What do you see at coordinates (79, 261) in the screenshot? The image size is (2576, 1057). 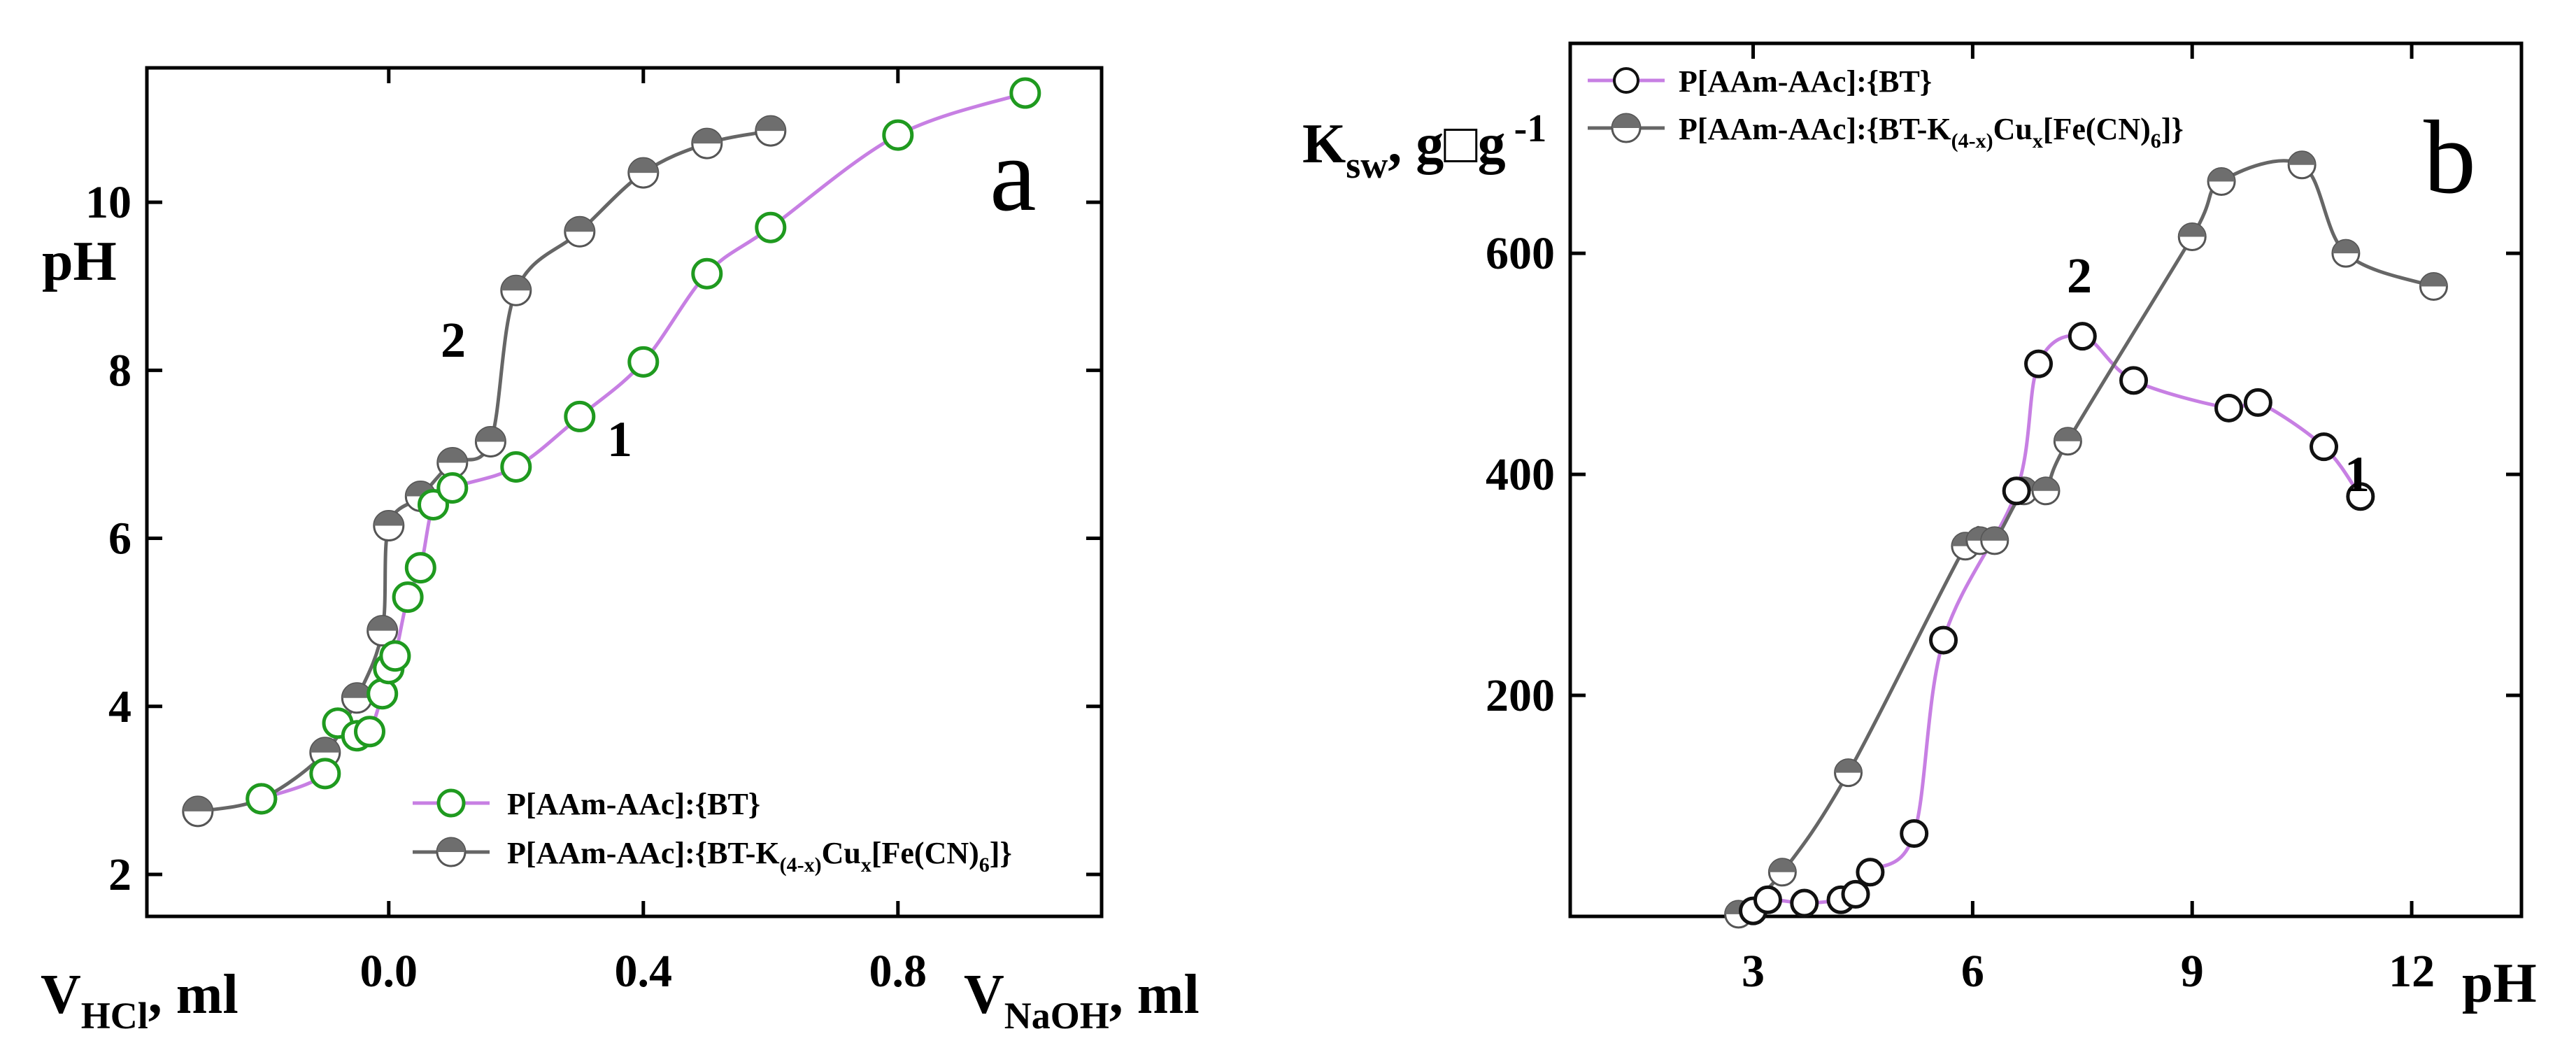 I see `chart-a-ylabel: pH` at bounding box center [79, 261].